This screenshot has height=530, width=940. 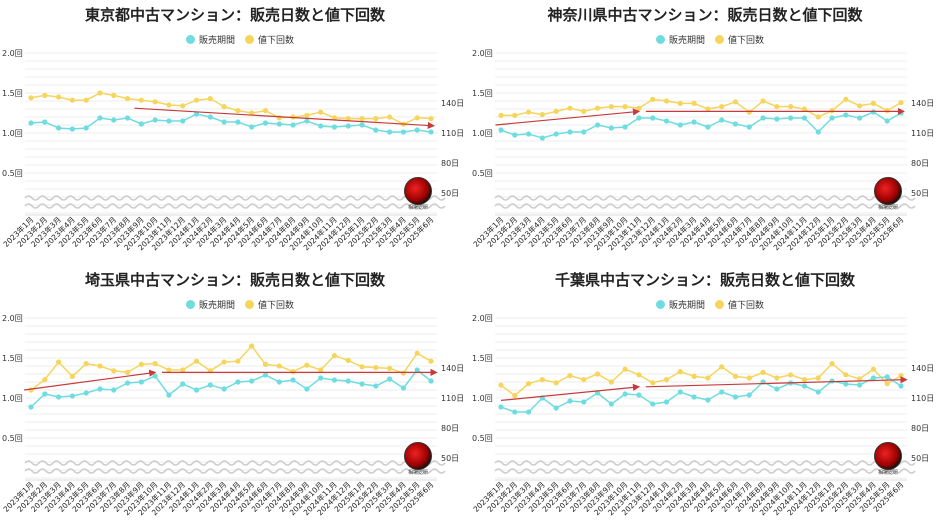 I want to click on axis-break-wave, so click(x=705, y=206).